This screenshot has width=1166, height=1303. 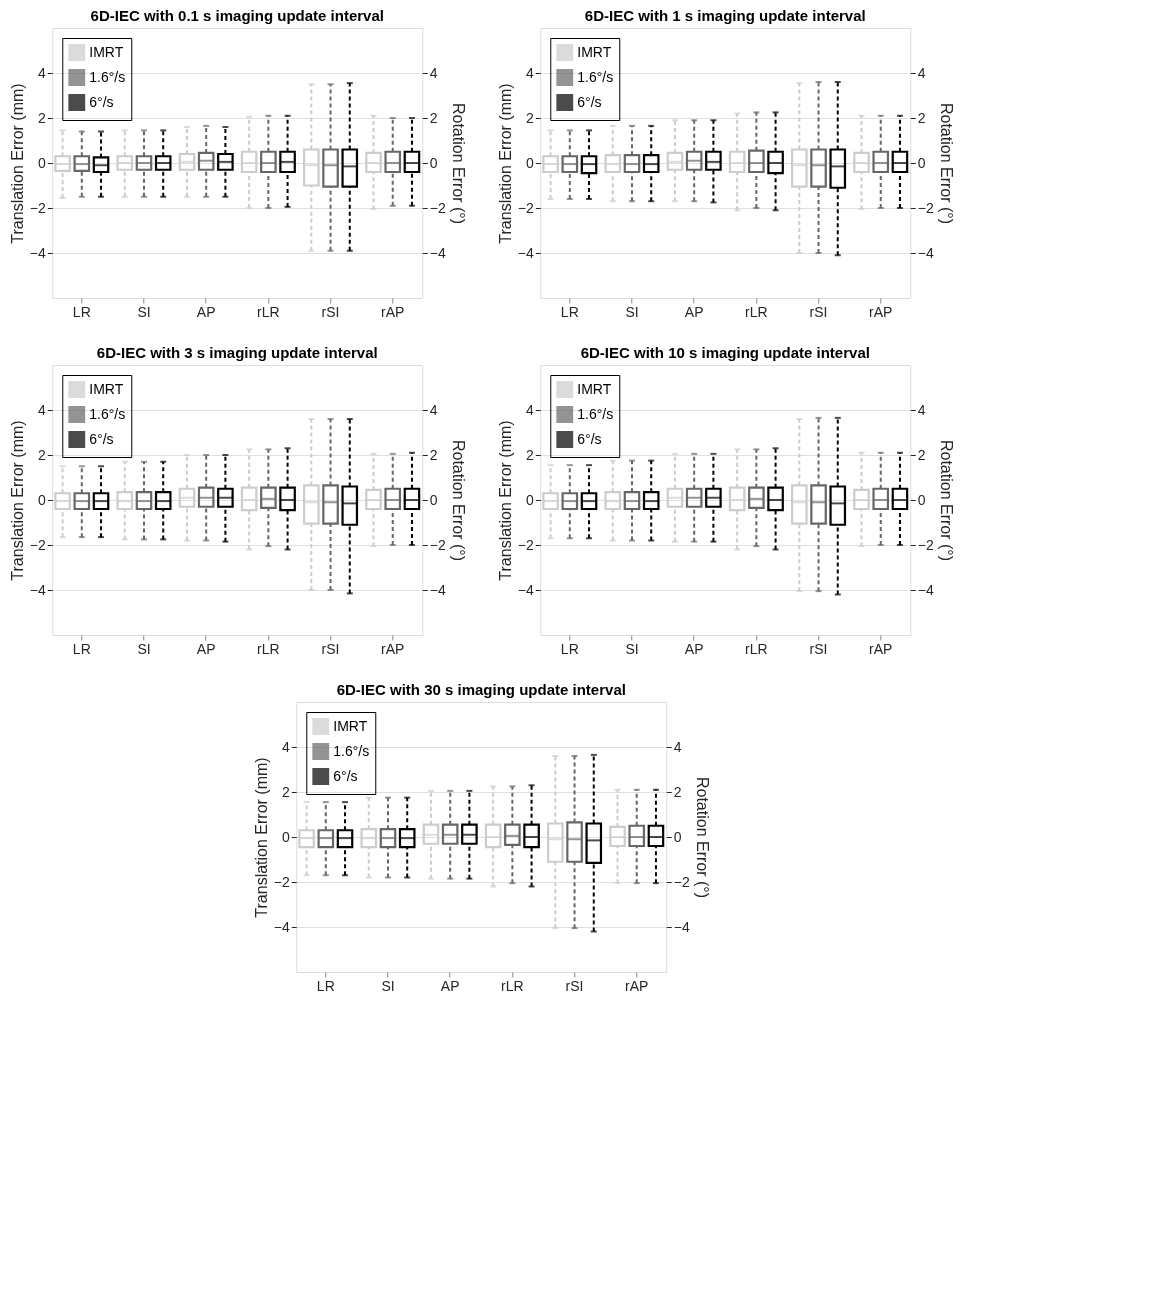 What do you see at coordinates (725, 15) in the screenshot?
I see `chart-title: 6D-IEC with 1 s imaging update interval` at bounding box center [725, 15].